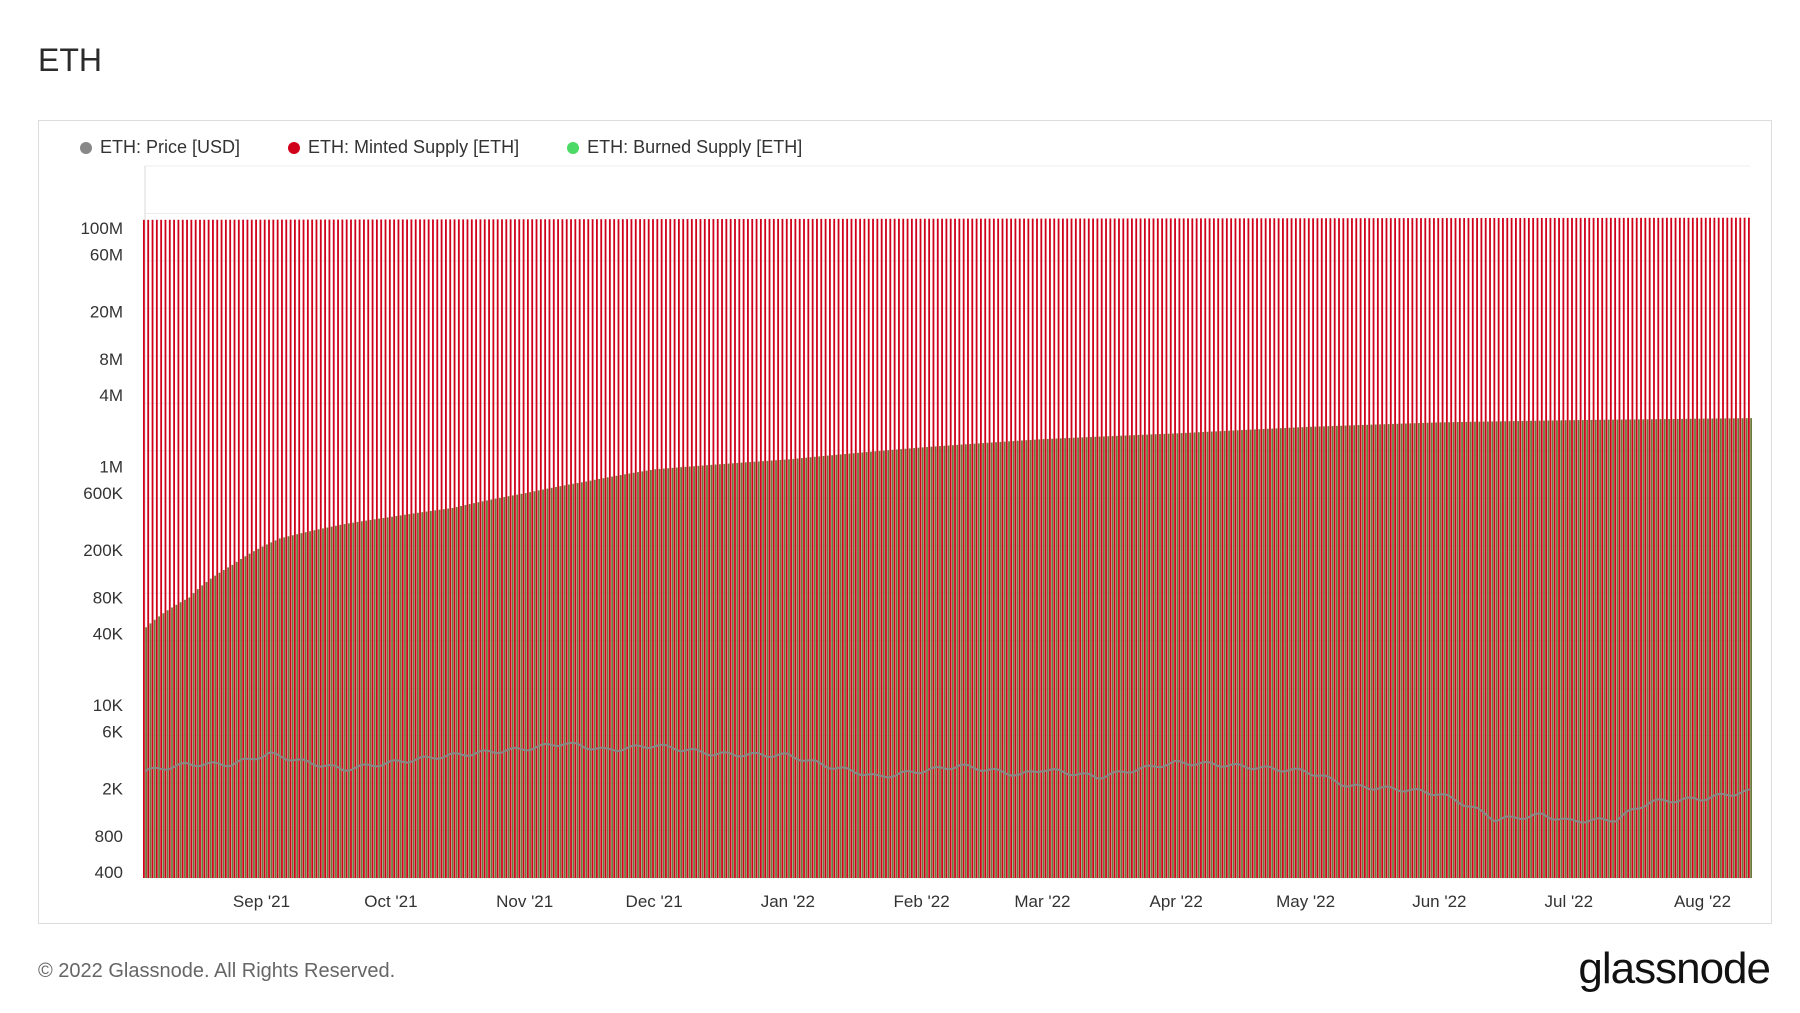 This screenshot has width=1800, height=1013. Describe the element at coordinates (524, 901) in the screenshot. I see `x-tick-label: Nov '21` at that location.